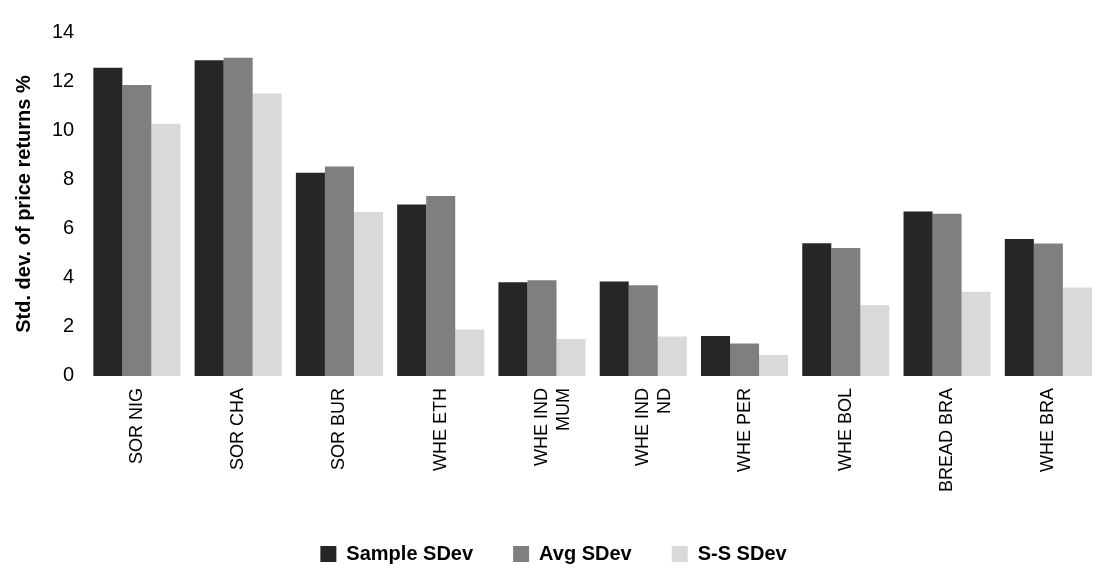 The width and height of the screenshot is (1107, 582). Describe the element at coordinates (69, 227) in the screenshot. I see `y-tick-label: 6` at that location.